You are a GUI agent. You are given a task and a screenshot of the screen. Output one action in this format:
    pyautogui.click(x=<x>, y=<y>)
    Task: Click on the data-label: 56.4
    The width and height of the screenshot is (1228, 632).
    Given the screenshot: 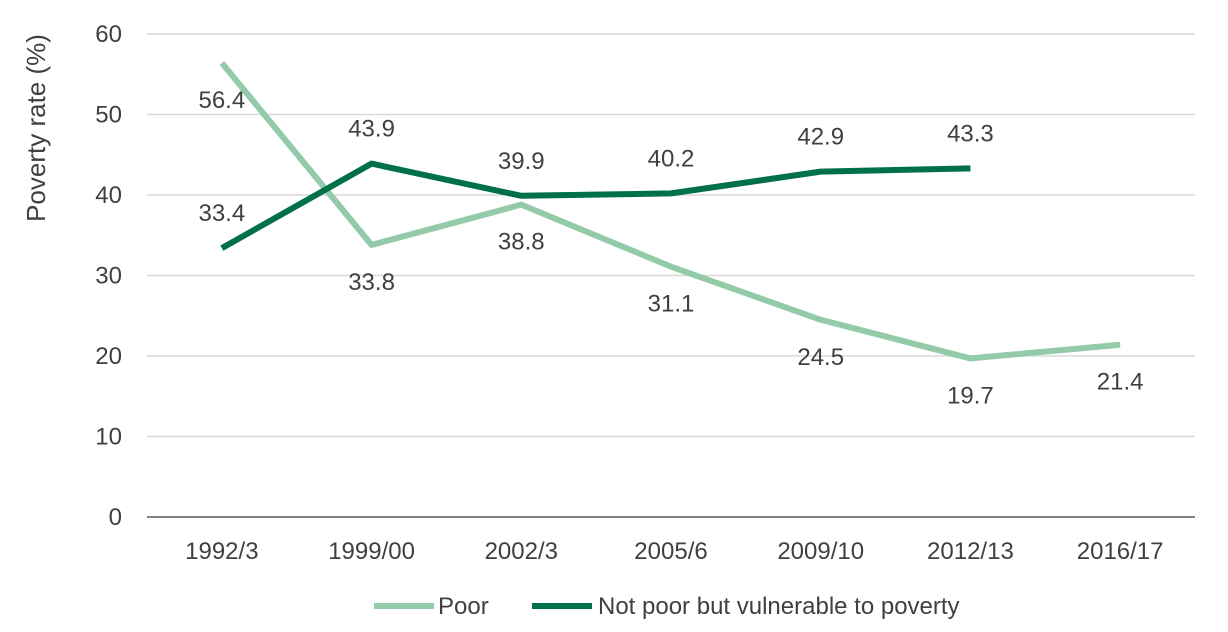 What is the action you would take?
    pyautogui.click(x=221, y=100)
    